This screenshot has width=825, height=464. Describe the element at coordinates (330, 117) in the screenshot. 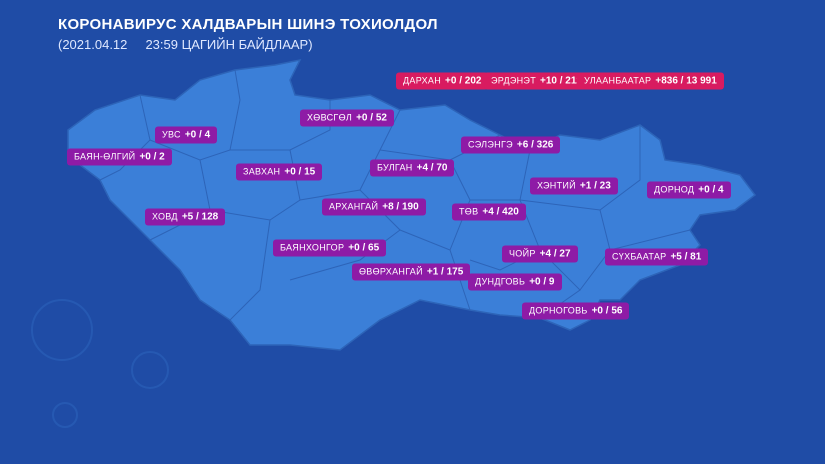

I see `region-name: ХӨВСГӨЛ` at that location.